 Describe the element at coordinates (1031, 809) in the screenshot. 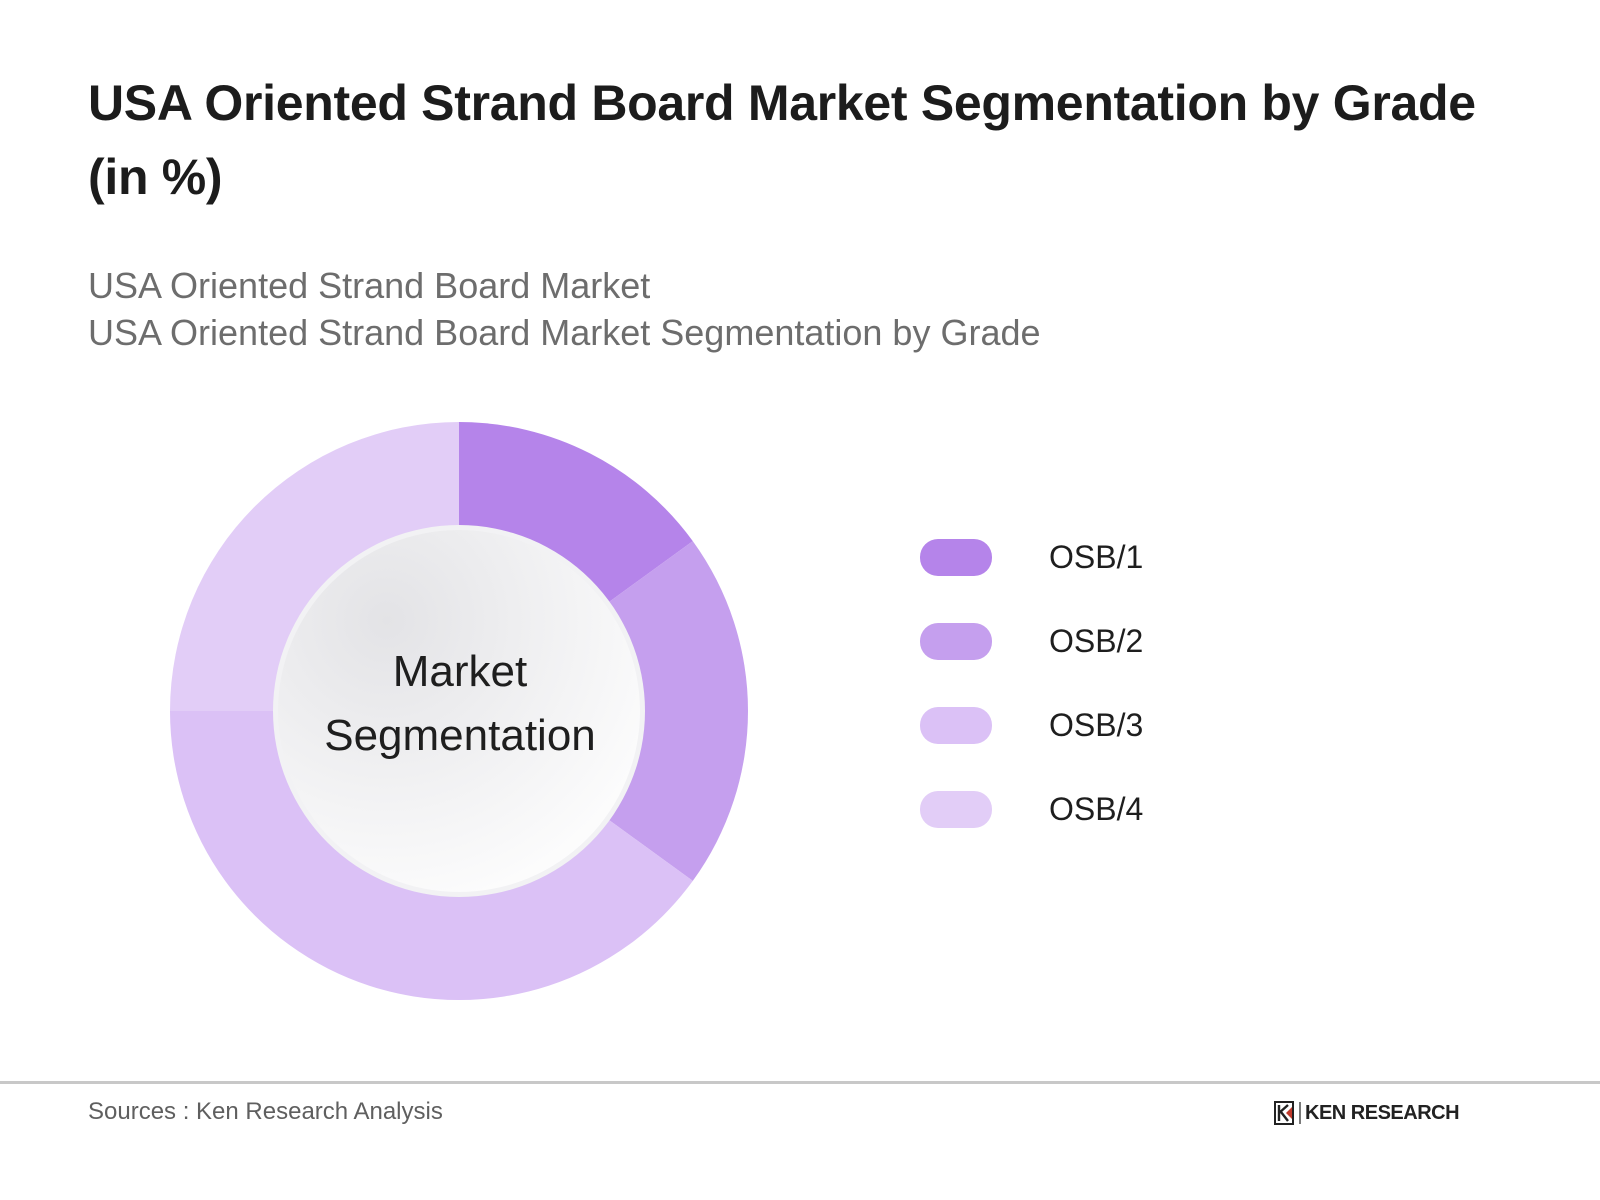

I see `legend-item-osb4: OSB/4` at that location.